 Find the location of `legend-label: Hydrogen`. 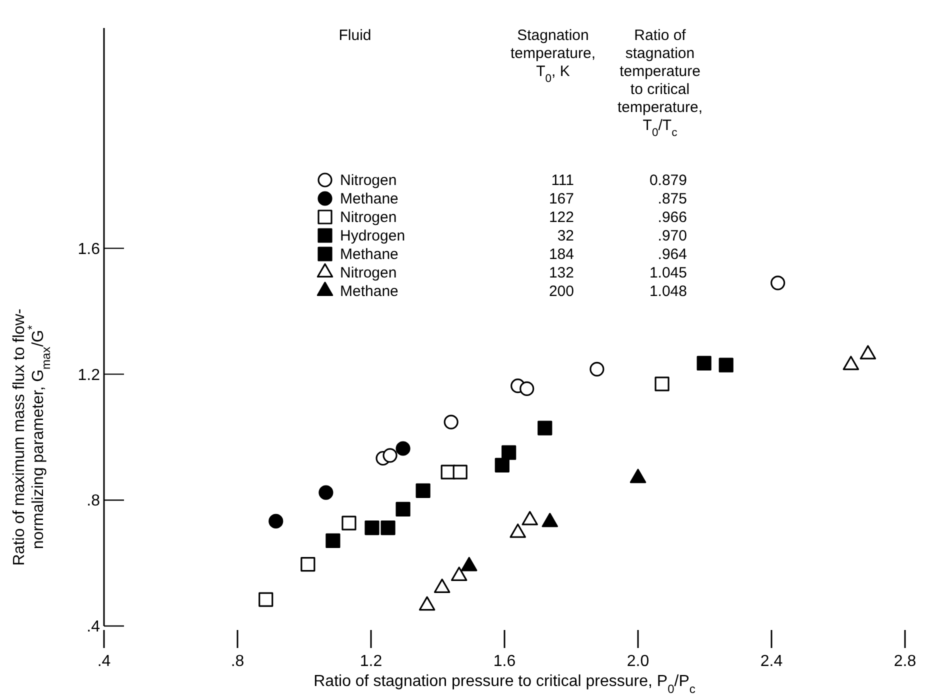

legend-label: Hydrogen is located at coordinates (373, 236).